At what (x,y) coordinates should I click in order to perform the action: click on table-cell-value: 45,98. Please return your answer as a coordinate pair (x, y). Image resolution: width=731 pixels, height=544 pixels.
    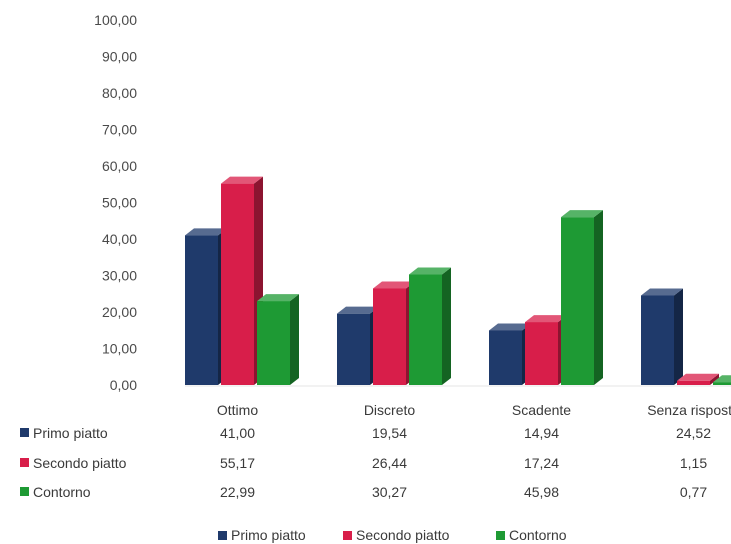
    Looking at the image, I should click on (541, 492).